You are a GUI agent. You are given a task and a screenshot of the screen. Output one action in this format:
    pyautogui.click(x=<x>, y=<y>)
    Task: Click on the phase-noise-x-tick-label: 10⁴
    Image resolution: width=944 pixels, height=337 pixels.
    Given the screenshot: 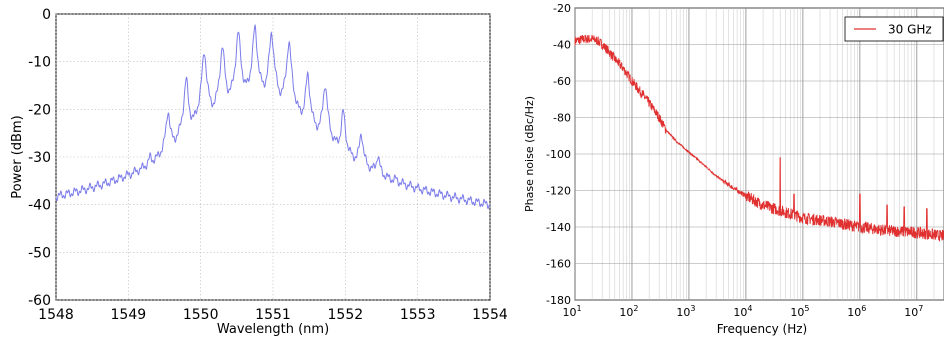 What is the action you would take?
    pyautogui.click(x=742, y=311)
    